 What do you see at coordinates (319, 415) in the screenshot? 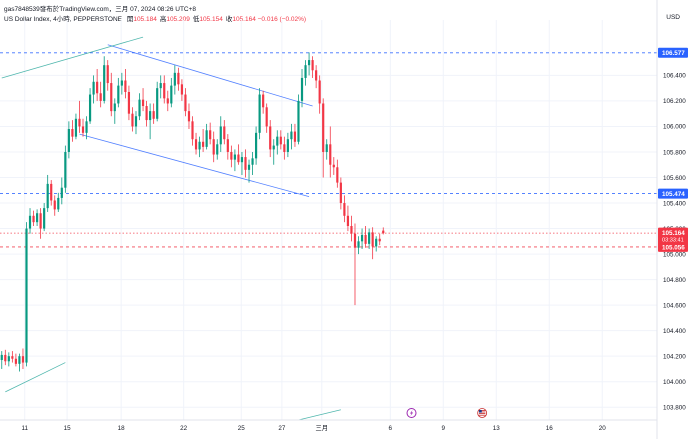
I see `trendline-small-bottom-line` at bounding box center [319, 415].